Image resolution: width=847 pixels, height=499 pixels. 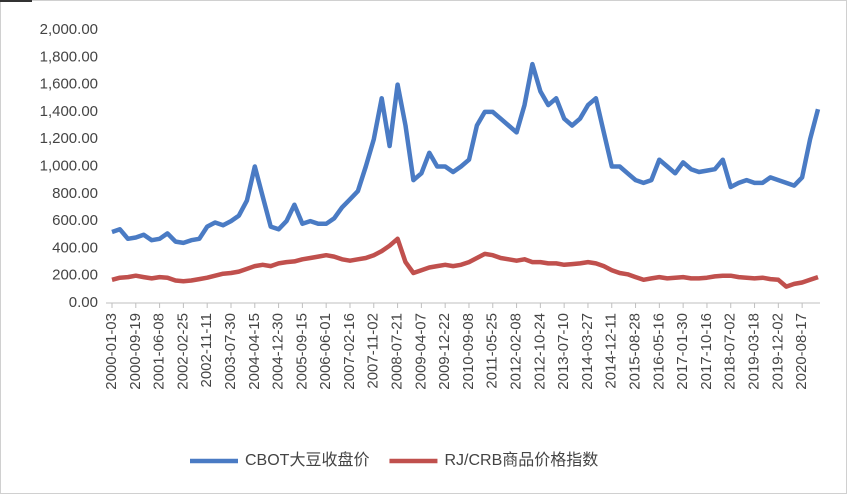 What do you see at coordinates (611, 351) in the screenshot?
I see `x-tick-label: 2014-12-11` at bounding box center [611, 351].